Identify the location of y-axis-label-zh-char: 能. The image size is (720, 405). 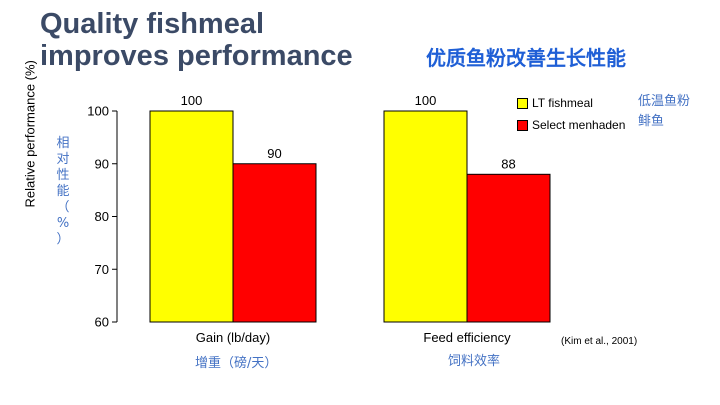
(63, 191).